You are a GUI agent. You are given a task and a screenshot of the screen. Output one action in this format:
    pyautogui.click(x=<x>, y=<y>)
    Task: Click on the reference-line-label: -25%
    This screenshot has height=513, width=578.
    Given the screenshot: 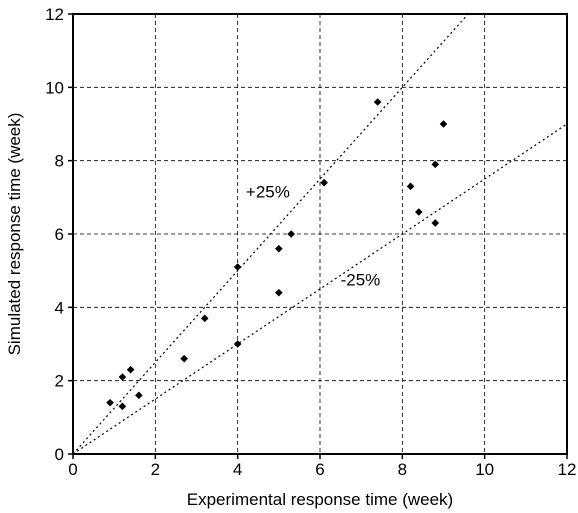 What is the action you would take?
    pyautogui.click(x=361, y=279)
    